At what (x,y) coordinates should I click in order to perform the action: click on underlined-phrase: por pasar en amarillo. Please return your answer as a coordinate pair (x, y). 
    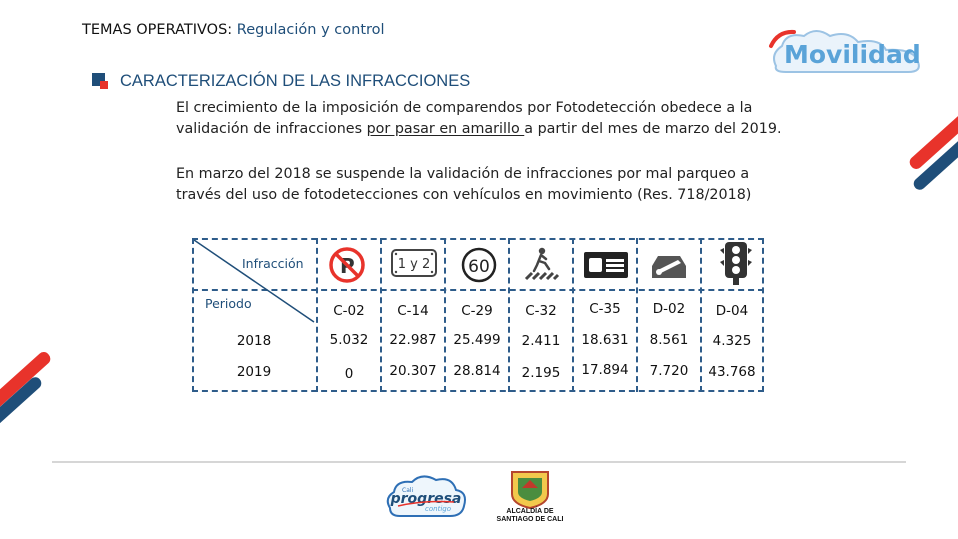
    Looking at the image, I should click on (445, 129).